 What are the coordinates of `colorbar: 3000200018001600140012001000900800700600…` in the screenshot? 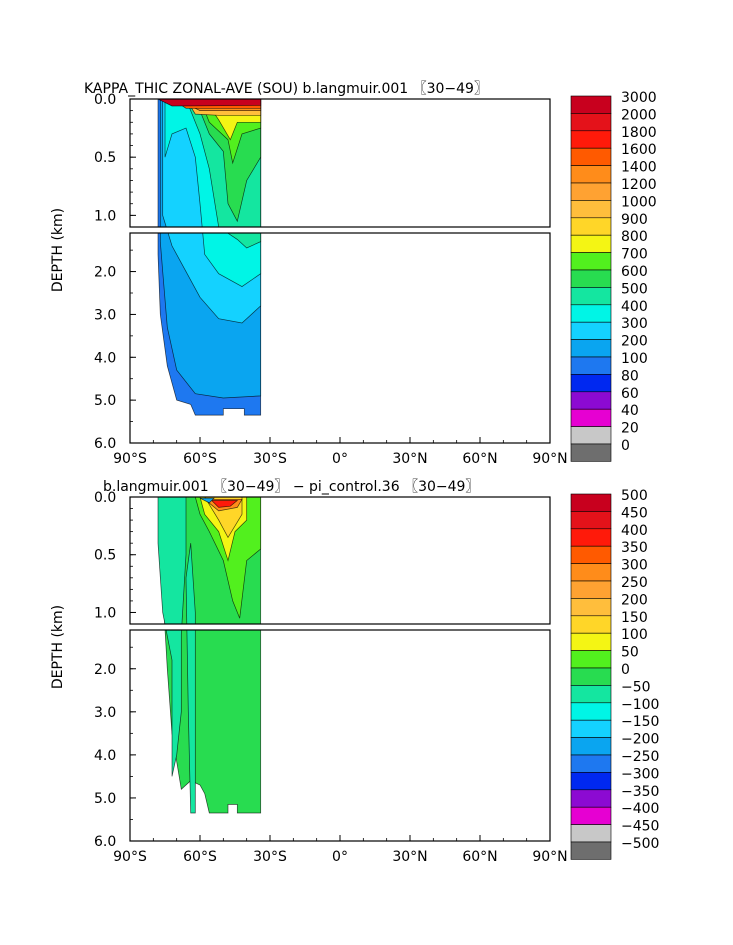 It's located at (613, 276).